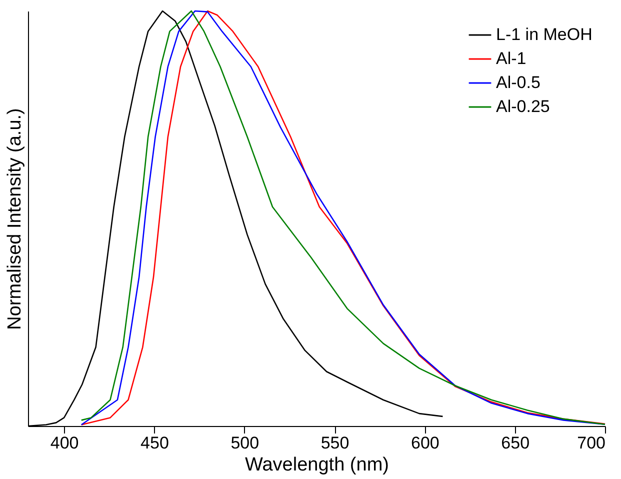 This screenshot has width=621, height=479. What do you see at coordinates (154, 443) in the screenshot?
I see `x-tick-label: 450` at bounding box center [154, 443].